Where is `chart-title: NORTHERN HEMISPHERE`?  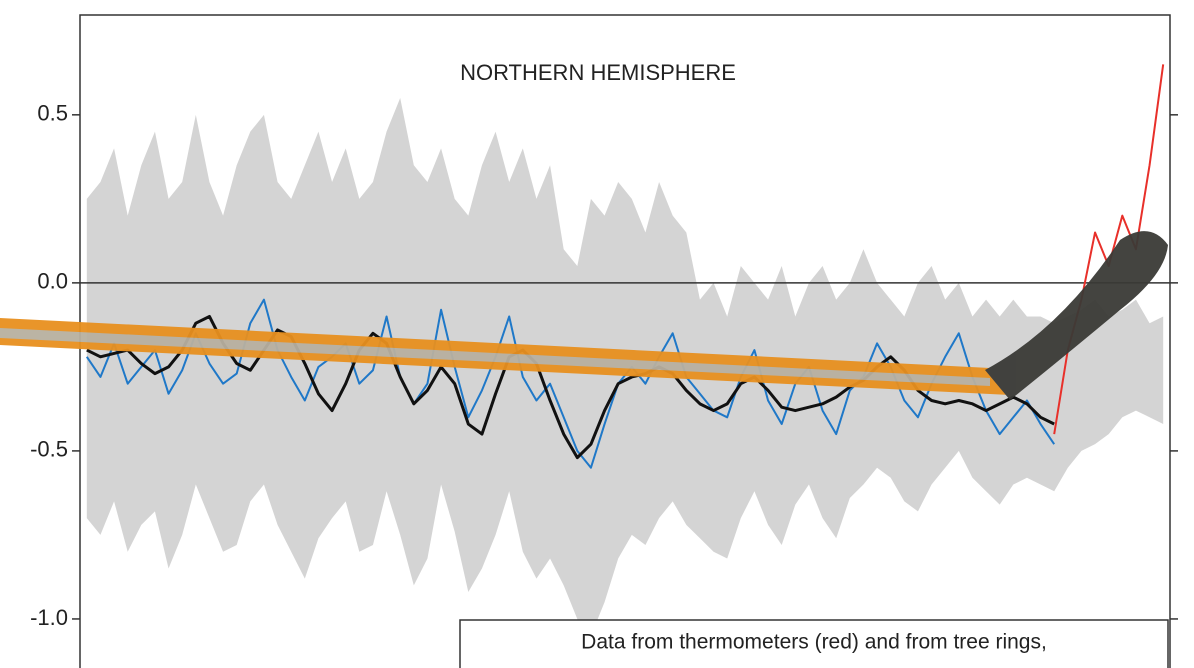
chart-title: NORTHERN HEMISPHERE is located at coordinates (598, 72).